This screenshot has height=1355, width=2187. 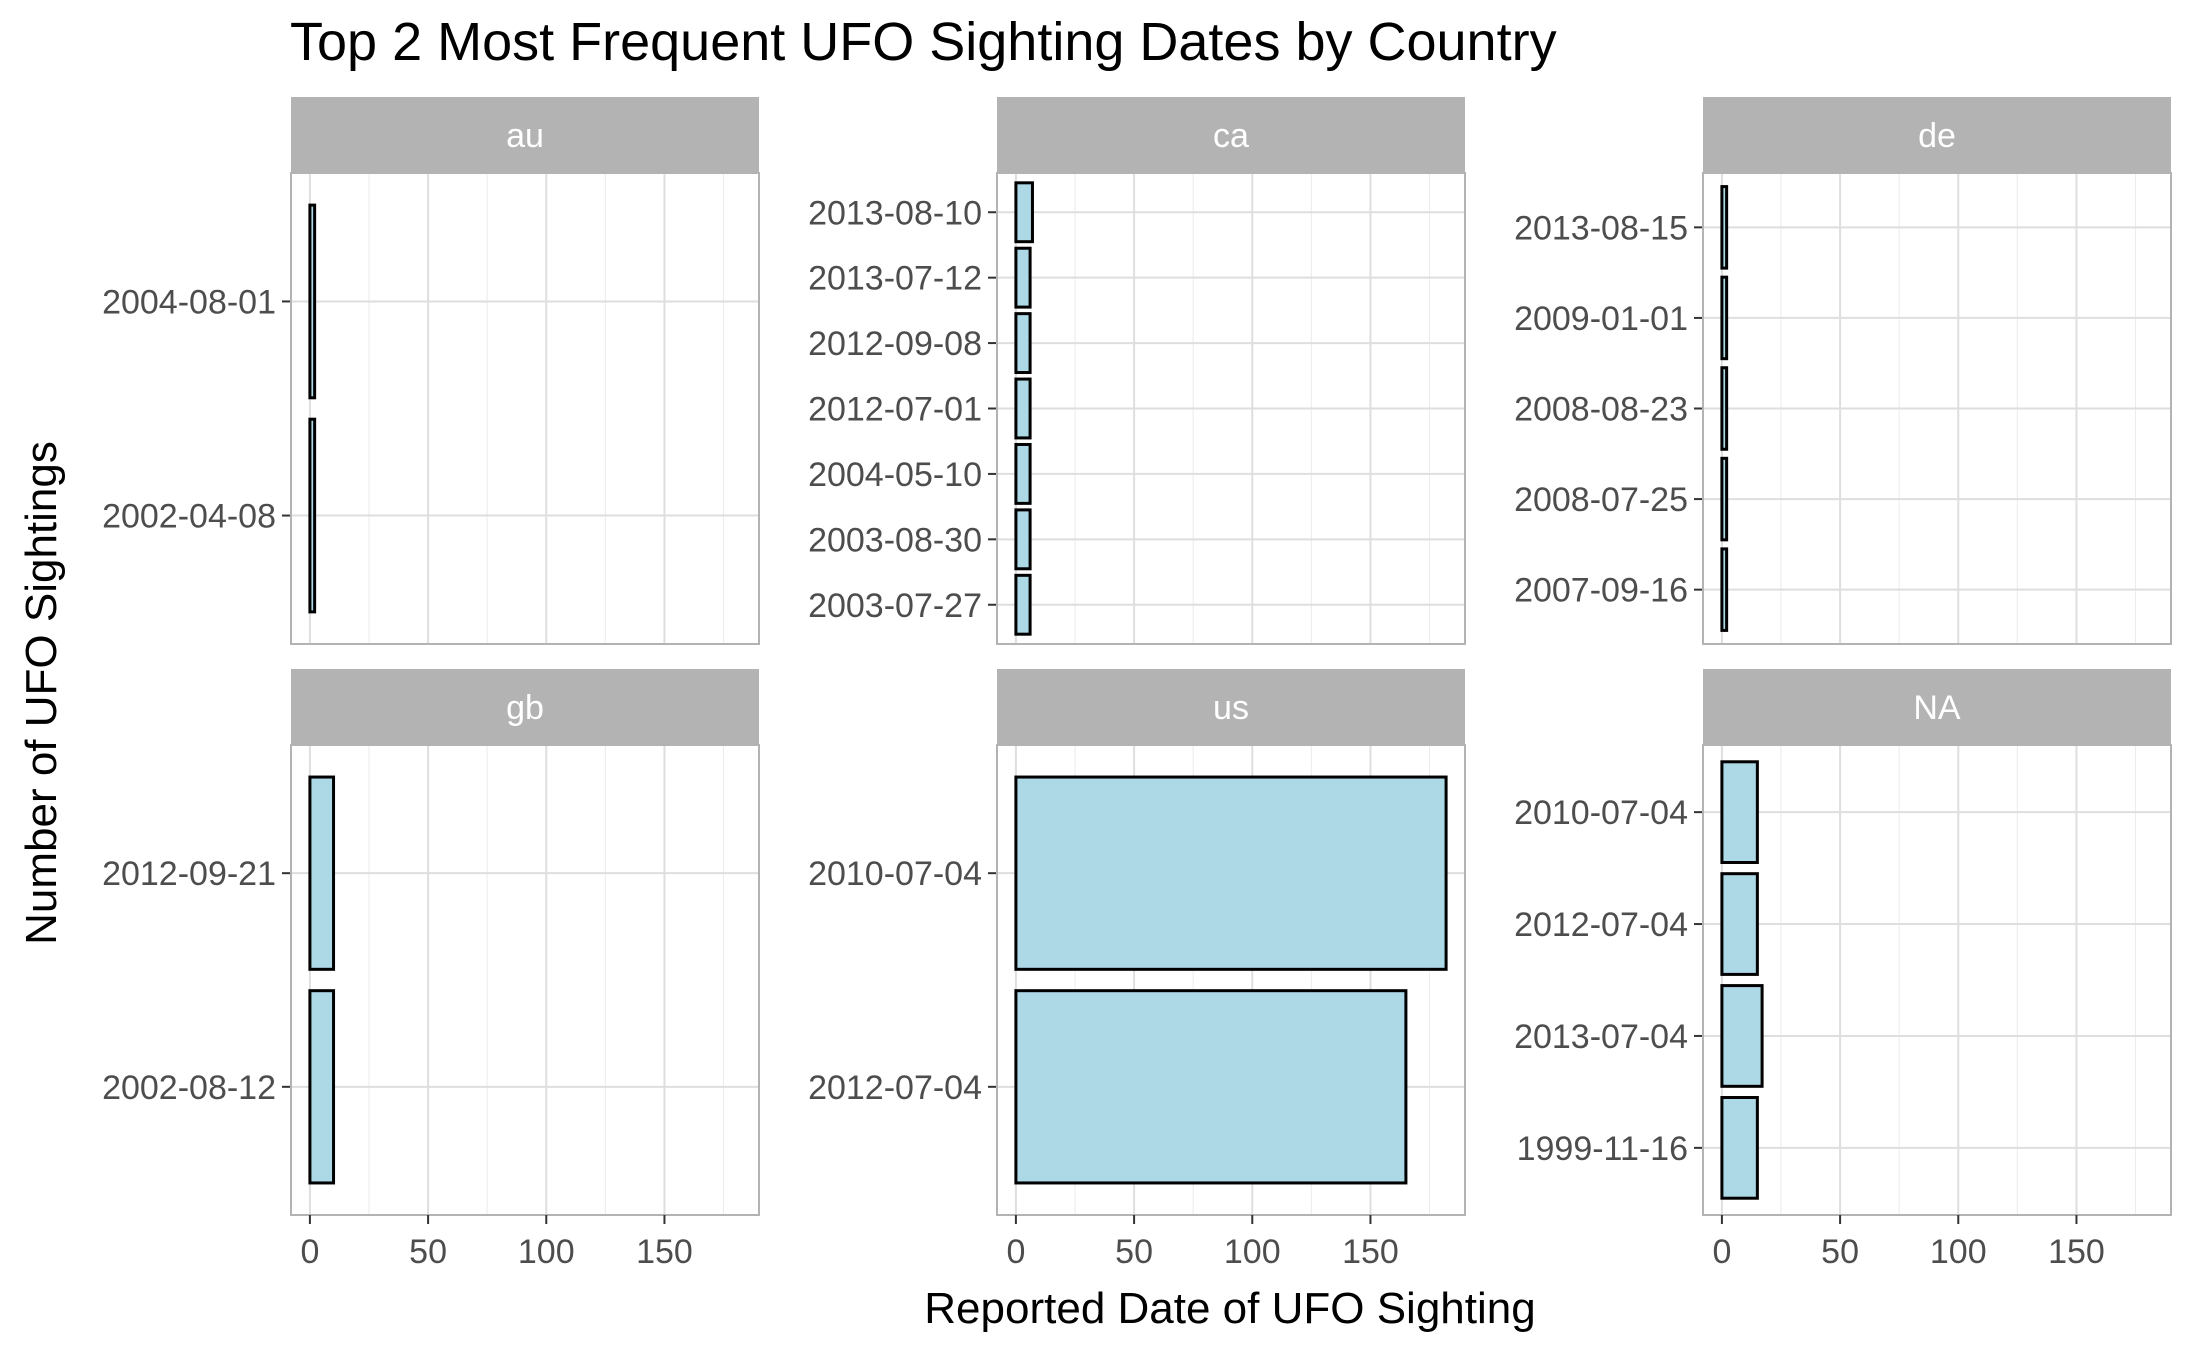 What do you see at coordinates (41, 693) in the screenshot?
I see `y-axis-label: Number of UFO Sightings` at bounding box center [41, 693].